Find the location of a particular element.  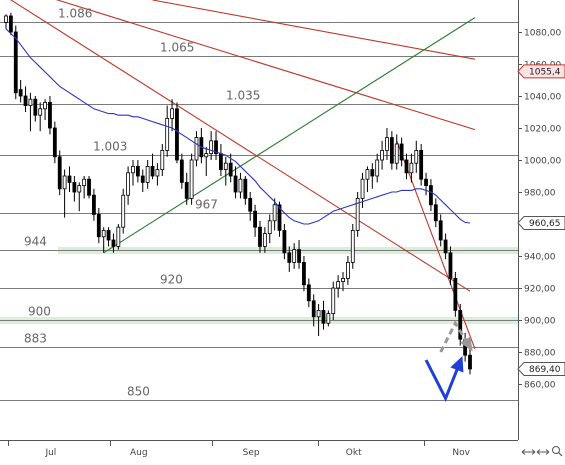

magnifier-icon is located at coordinates (557, 451).